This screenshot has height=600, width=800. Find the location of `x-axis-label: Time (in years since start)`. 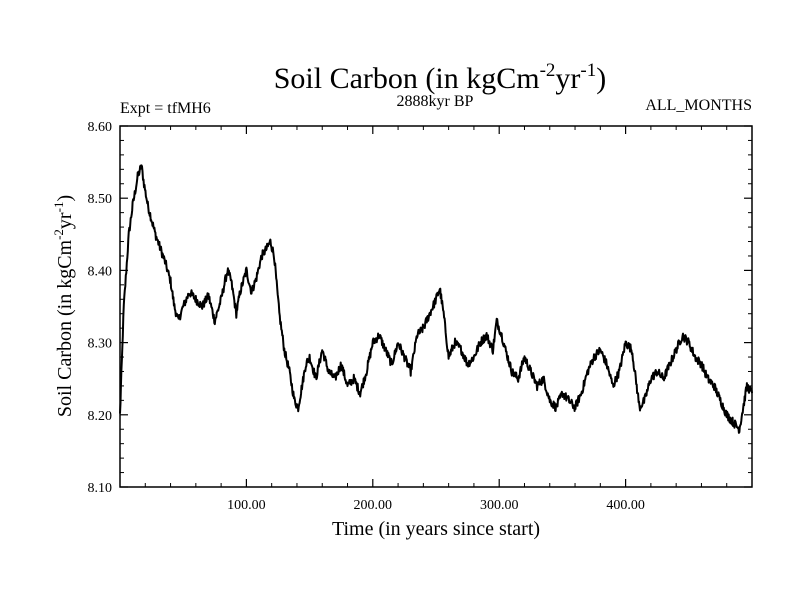

x-axis-label: Time (in years since start) is located at coordinates (436, 529).